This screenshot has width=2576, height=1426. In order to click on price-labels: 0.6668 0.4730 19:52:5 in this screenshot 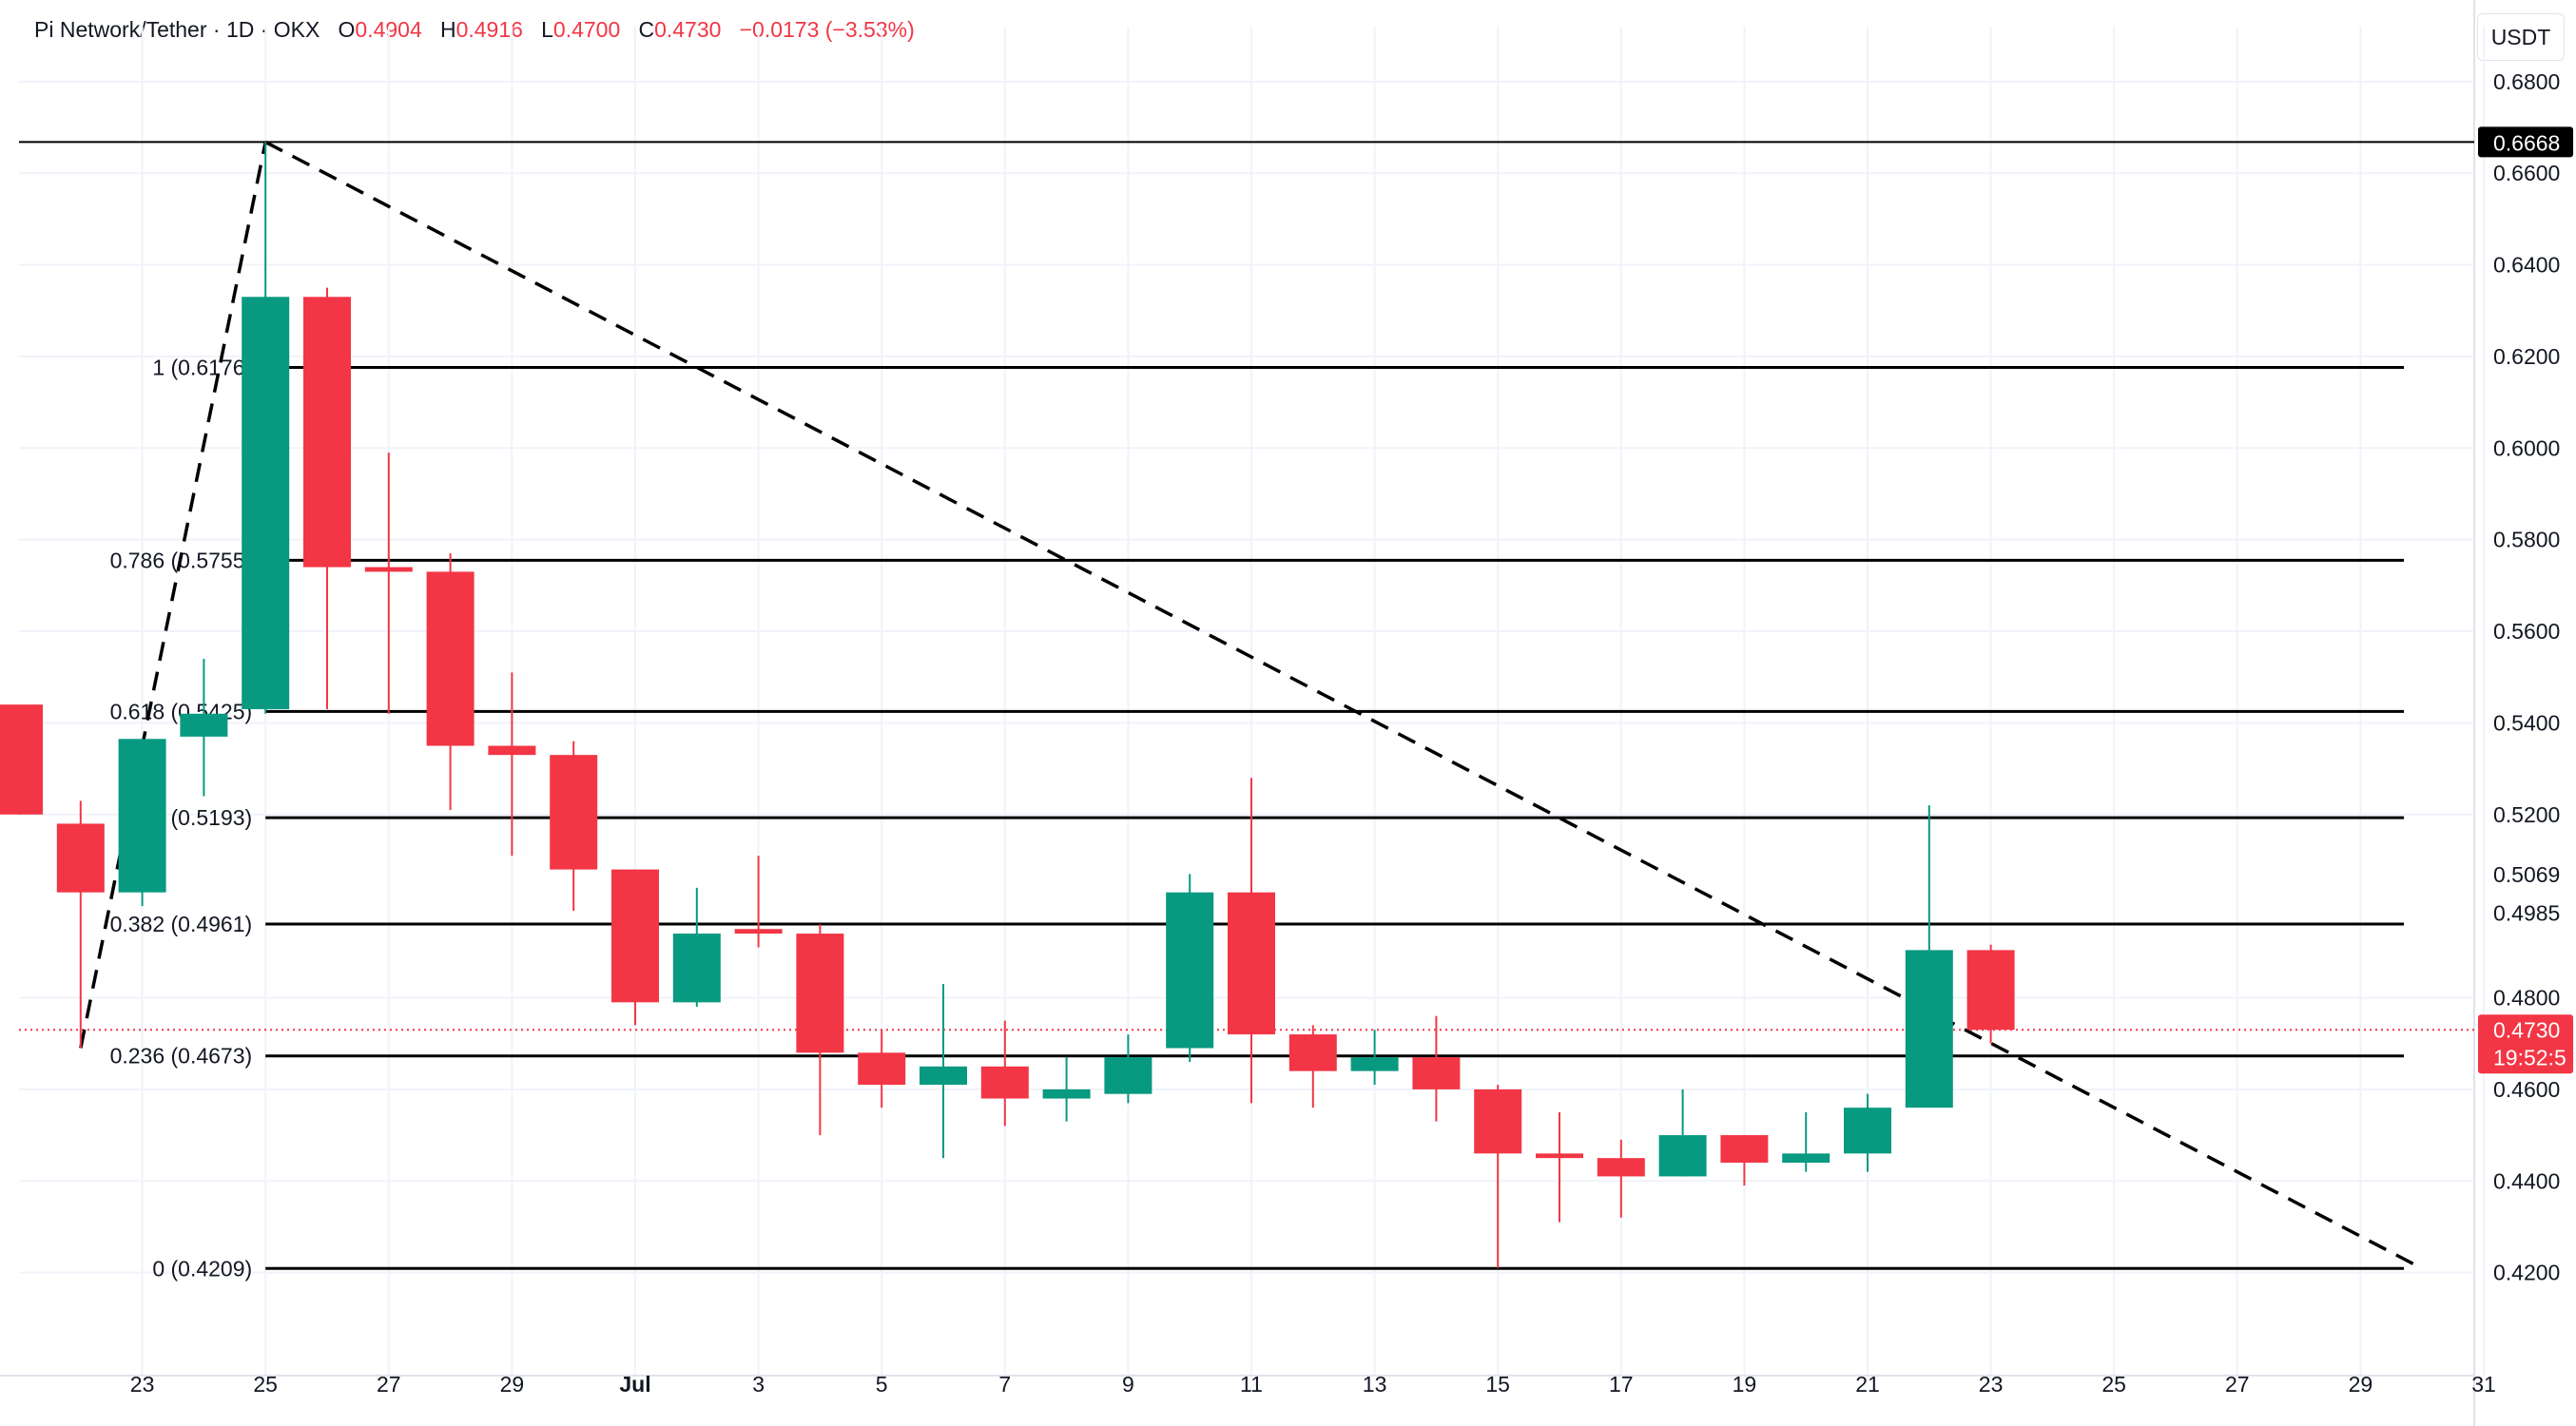, I will do `click(2525, 600)`.